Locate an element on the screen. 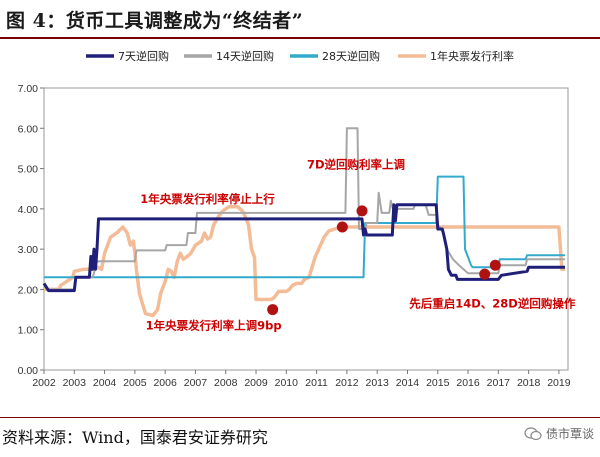 This screenshot has height=457, width=600. x-tick-label-1: 2003 is located at coordinates (75, 383).